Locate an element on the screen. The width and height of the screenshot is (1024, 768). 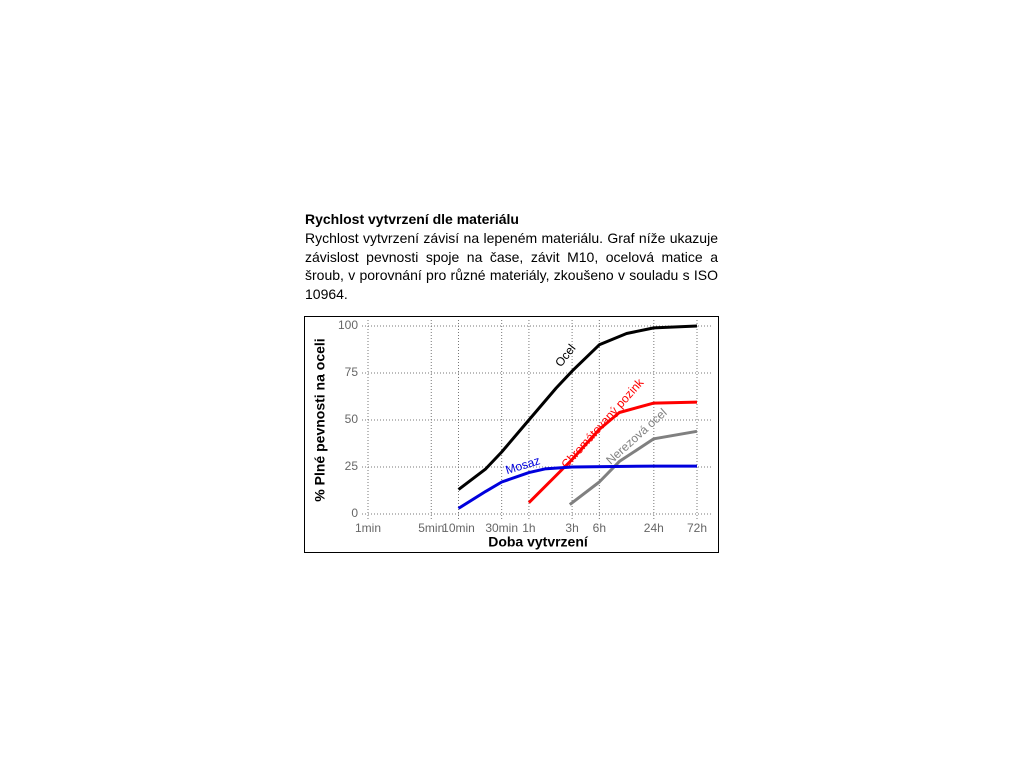
x-tick-label: 1min is located at coordinates (368, 528).